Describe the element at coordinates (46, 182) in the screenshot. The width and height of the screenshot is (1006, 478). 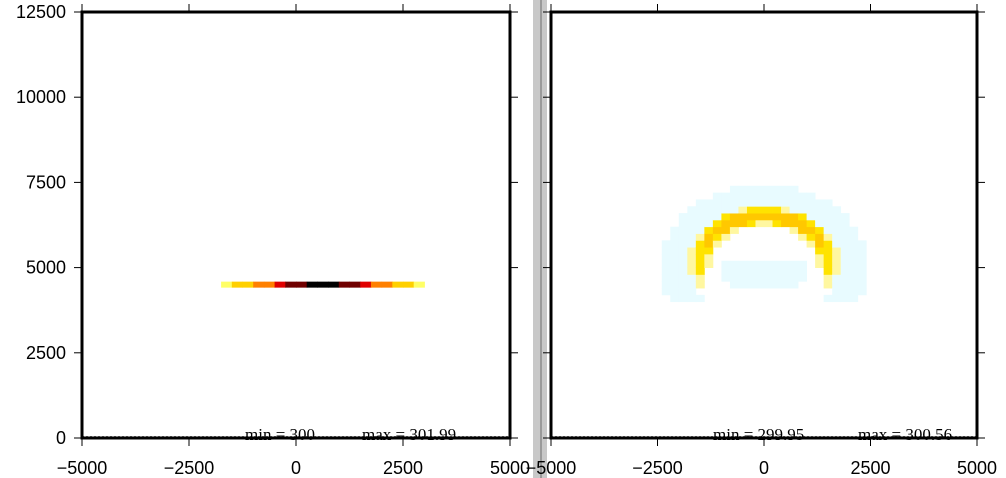
I see `y-tick-label: 7500` at that location.